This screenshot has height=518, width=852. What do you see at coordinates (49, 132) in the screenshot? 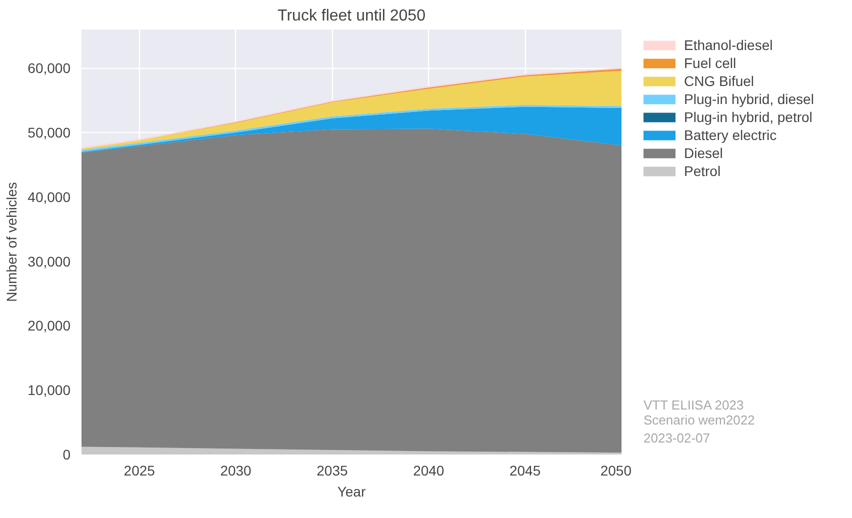
I see `y-tick-label: 50,000` at bounding box center [49, 132].